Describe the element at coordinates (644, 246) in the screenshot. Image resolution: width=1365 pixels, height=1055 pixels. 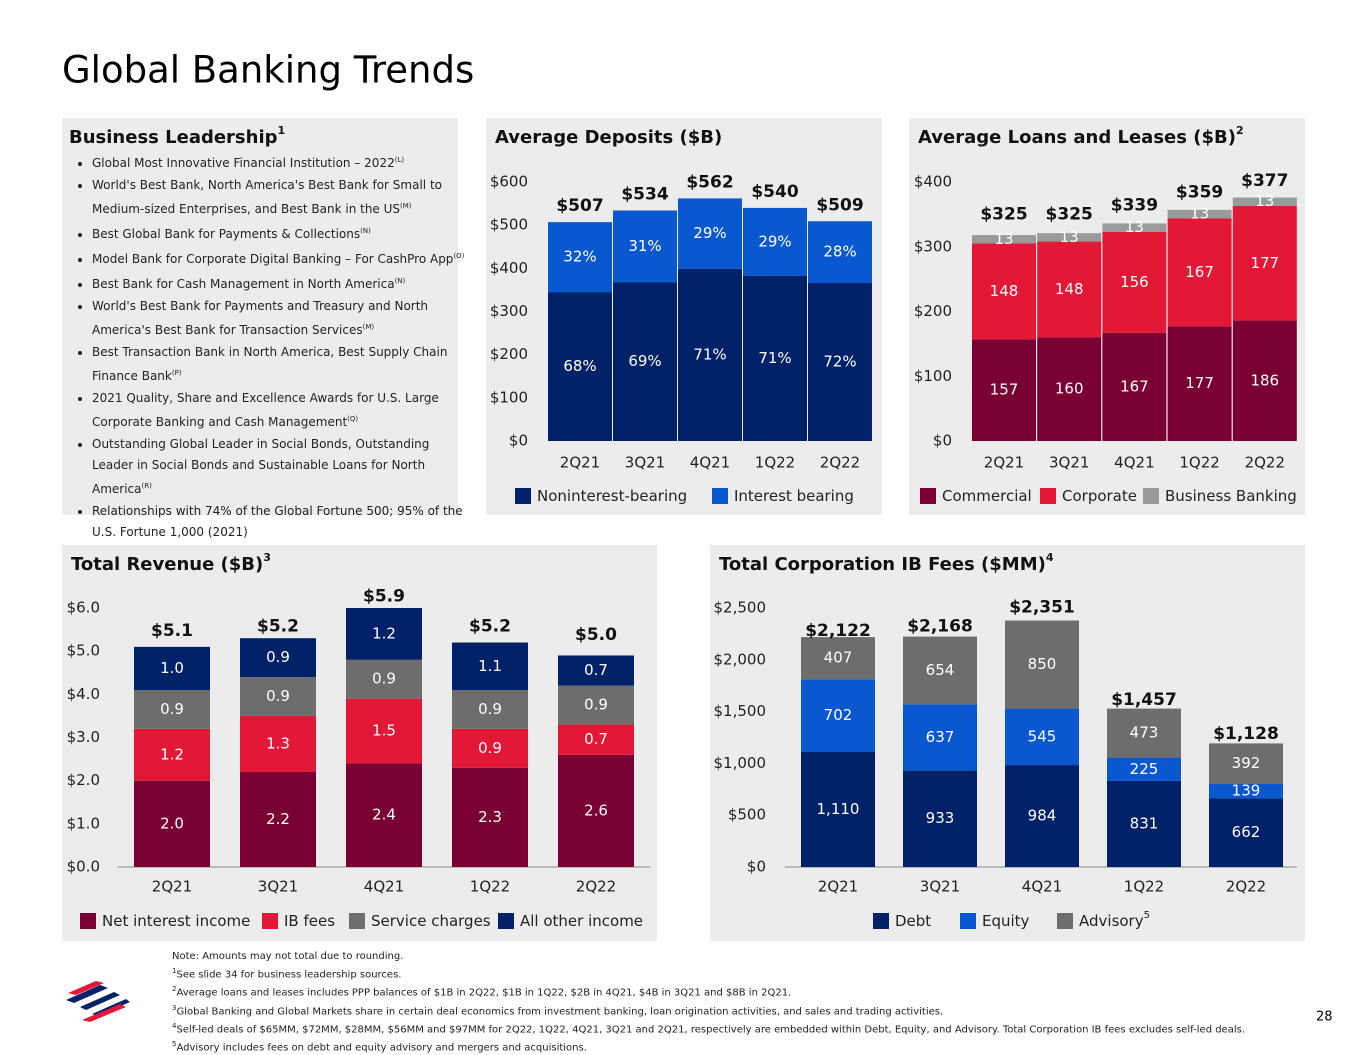
I see `segment-label: 31%` at that location.